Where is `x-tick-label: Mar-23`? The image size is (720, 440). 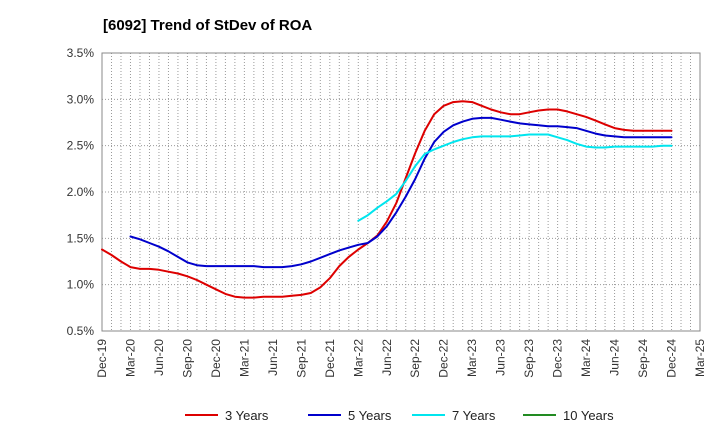
x-tick-label: Mar-23 is located at coordinates (472, 358).